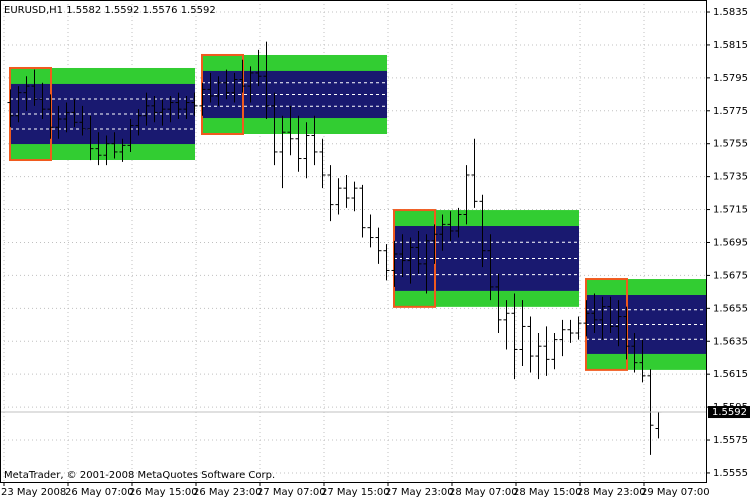 This screenshot has height=500, width=750. I want to click on y-tick-label: 1.5815, so click(730, 45).